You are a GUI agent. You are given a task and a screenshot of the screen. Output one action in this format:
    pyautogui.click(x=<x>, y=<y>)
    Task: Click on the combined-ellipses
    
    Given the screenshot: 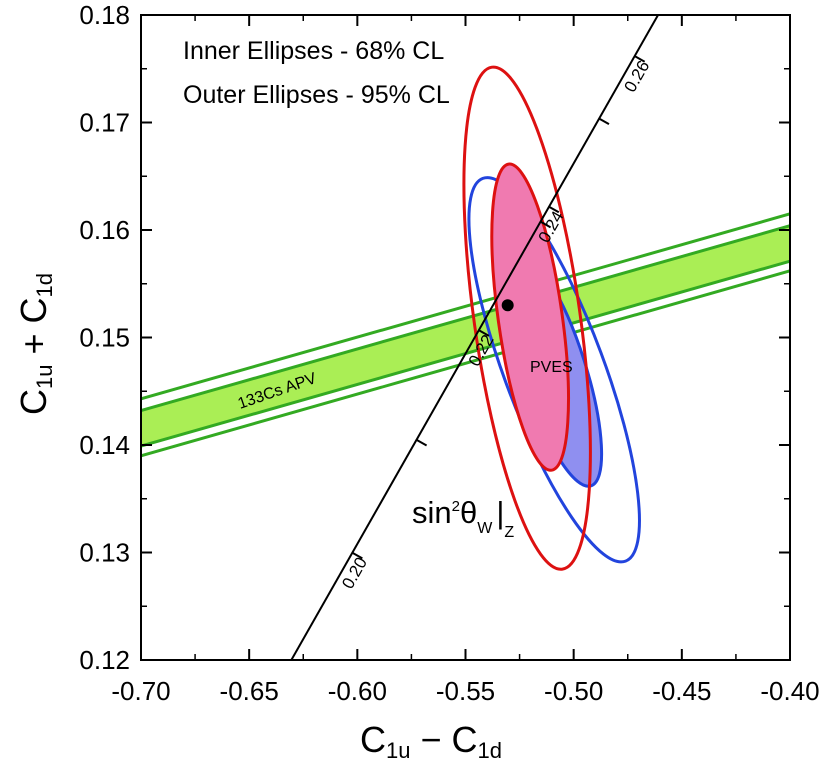 What is the action you would take?
    pyautogui.click(x=527, y=318)
    